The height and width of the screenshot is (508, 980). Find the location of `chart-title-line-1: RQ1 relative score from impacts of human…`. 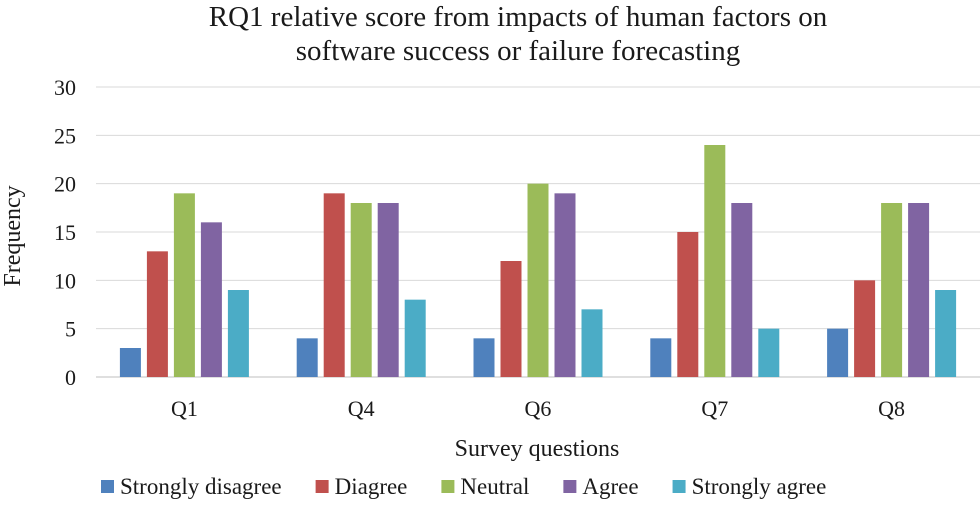

chart-title-line-1: RQ1 relative score from impacts of human… is located at coordinates (518, 17).